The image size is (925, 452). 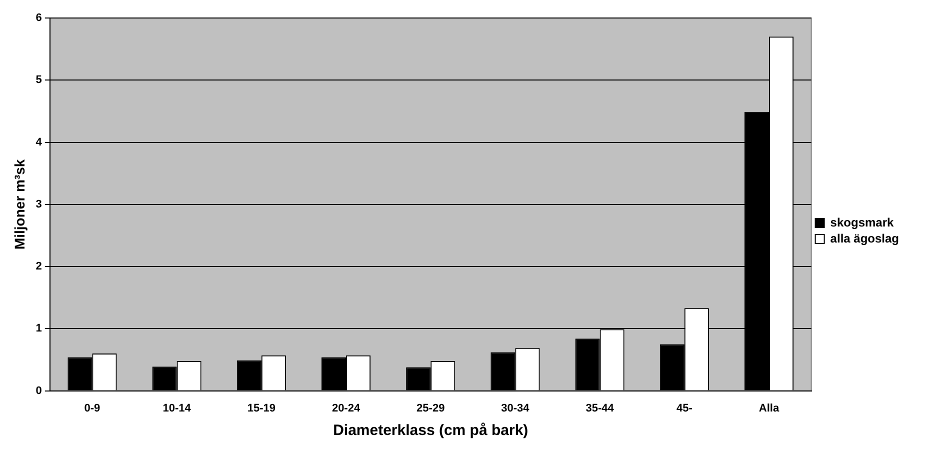 I want to click on y-axis-title: Miljoner m³sk, so click(x=19, y=204).